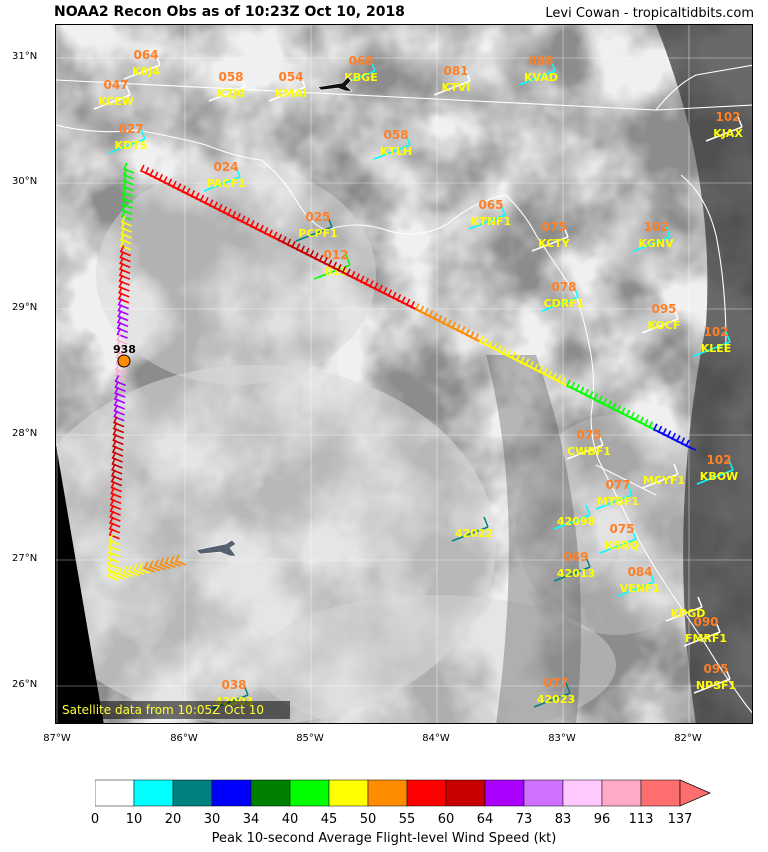 Image resolution: width=768 pixels, height=852 pixels. I want to click on station-value-label: 081, so click(455, 71).